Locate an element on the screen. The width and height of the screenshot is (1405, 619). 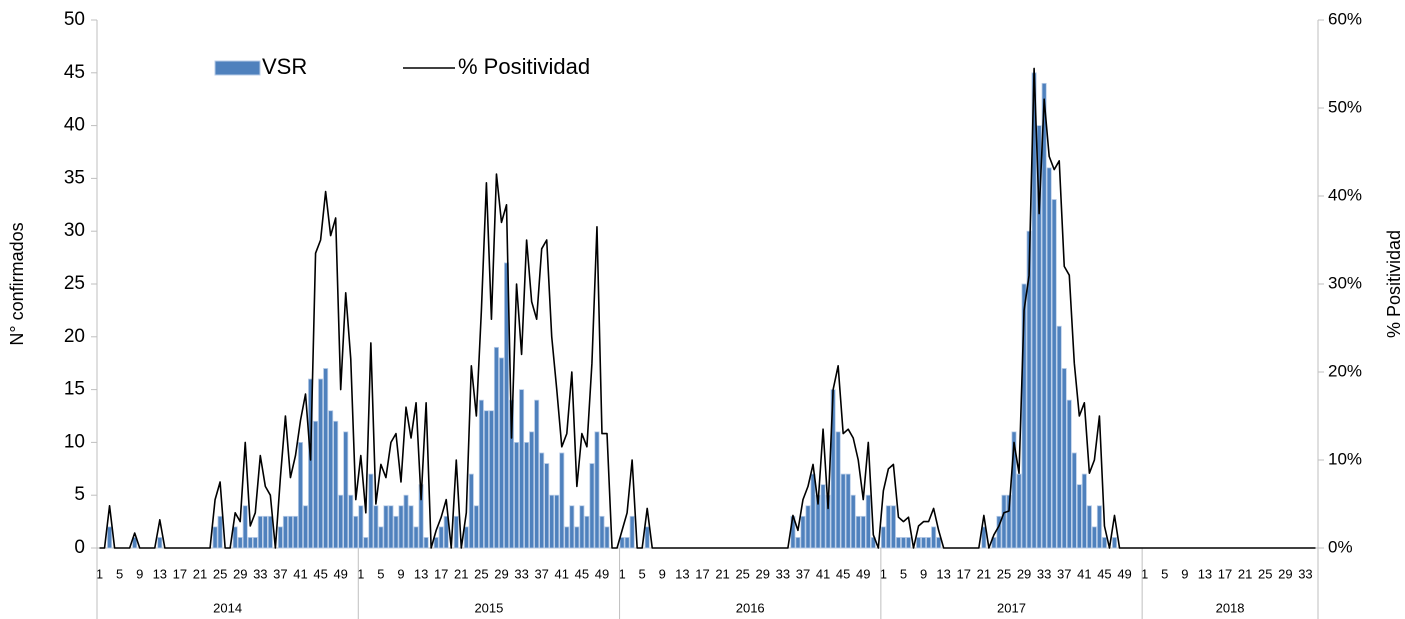
x-tick-label: 37 is located at coordinates (1064, 573).